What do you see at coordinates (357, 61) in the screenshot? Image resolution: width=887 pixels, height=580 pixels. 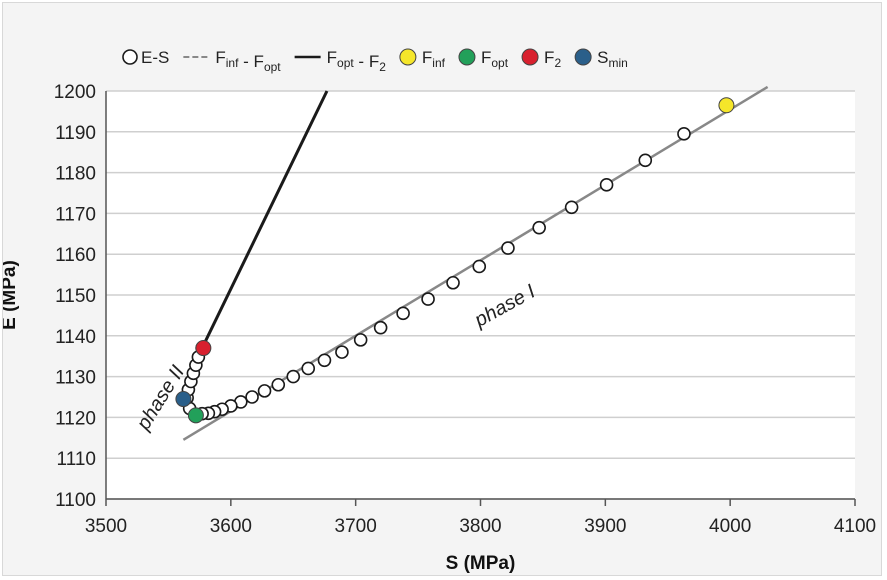 I see `legend-label: Fopt - F2` at bounding box center [357, 61].